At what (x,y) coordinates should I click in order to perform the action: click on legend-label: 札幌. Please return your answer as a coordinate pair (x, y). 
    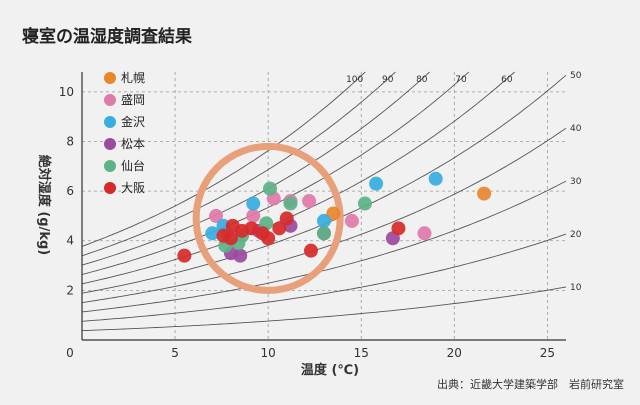
    Looking at the image, I should click on (133, 77).